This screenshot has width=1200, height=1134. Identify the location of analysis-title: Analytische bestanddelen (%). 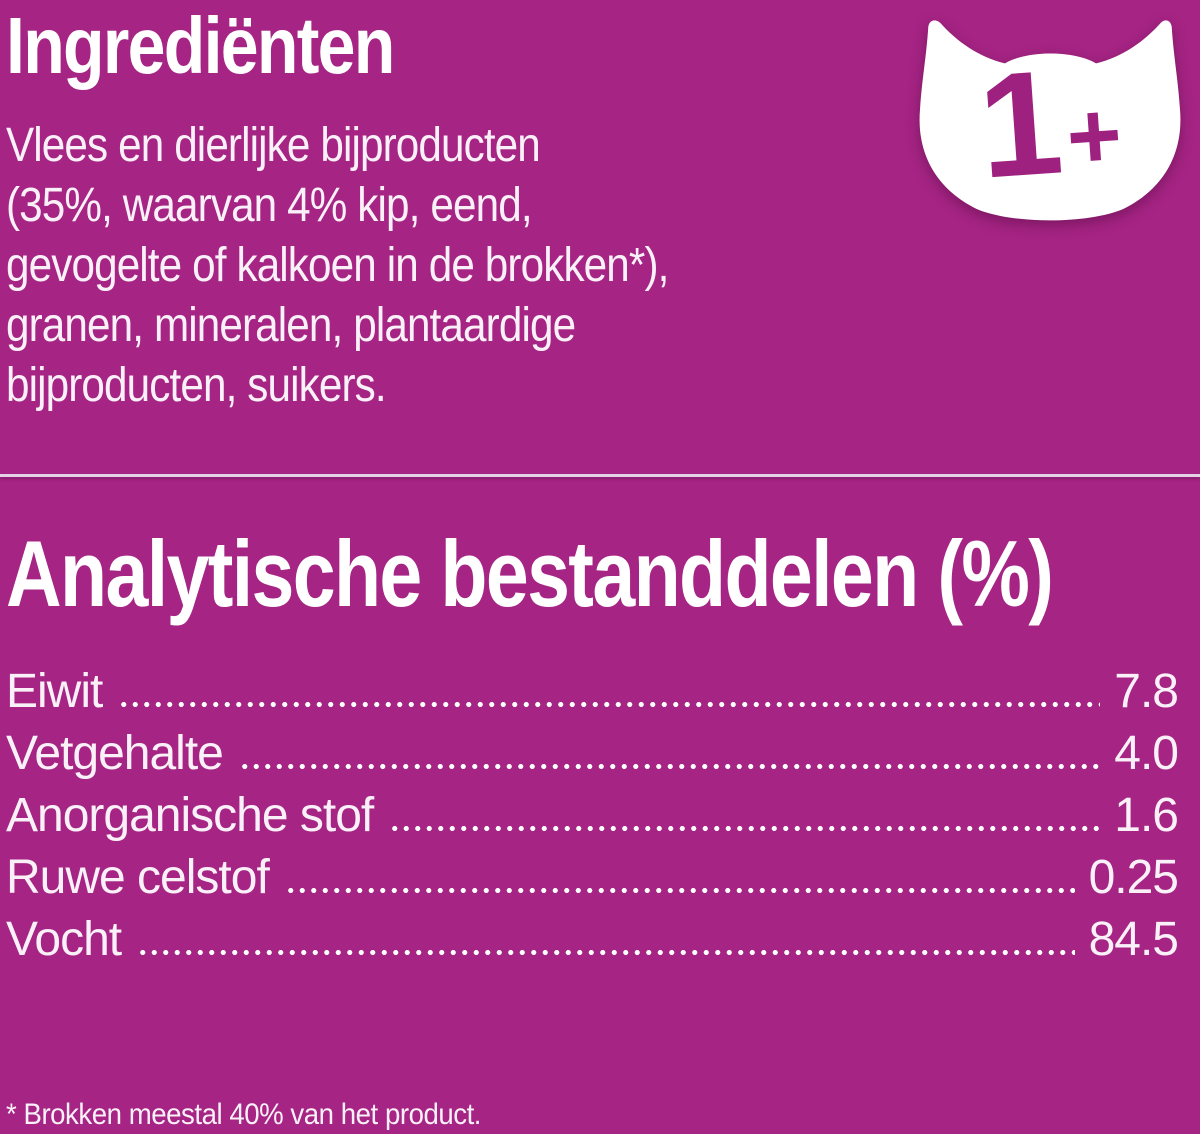
(530, 573).